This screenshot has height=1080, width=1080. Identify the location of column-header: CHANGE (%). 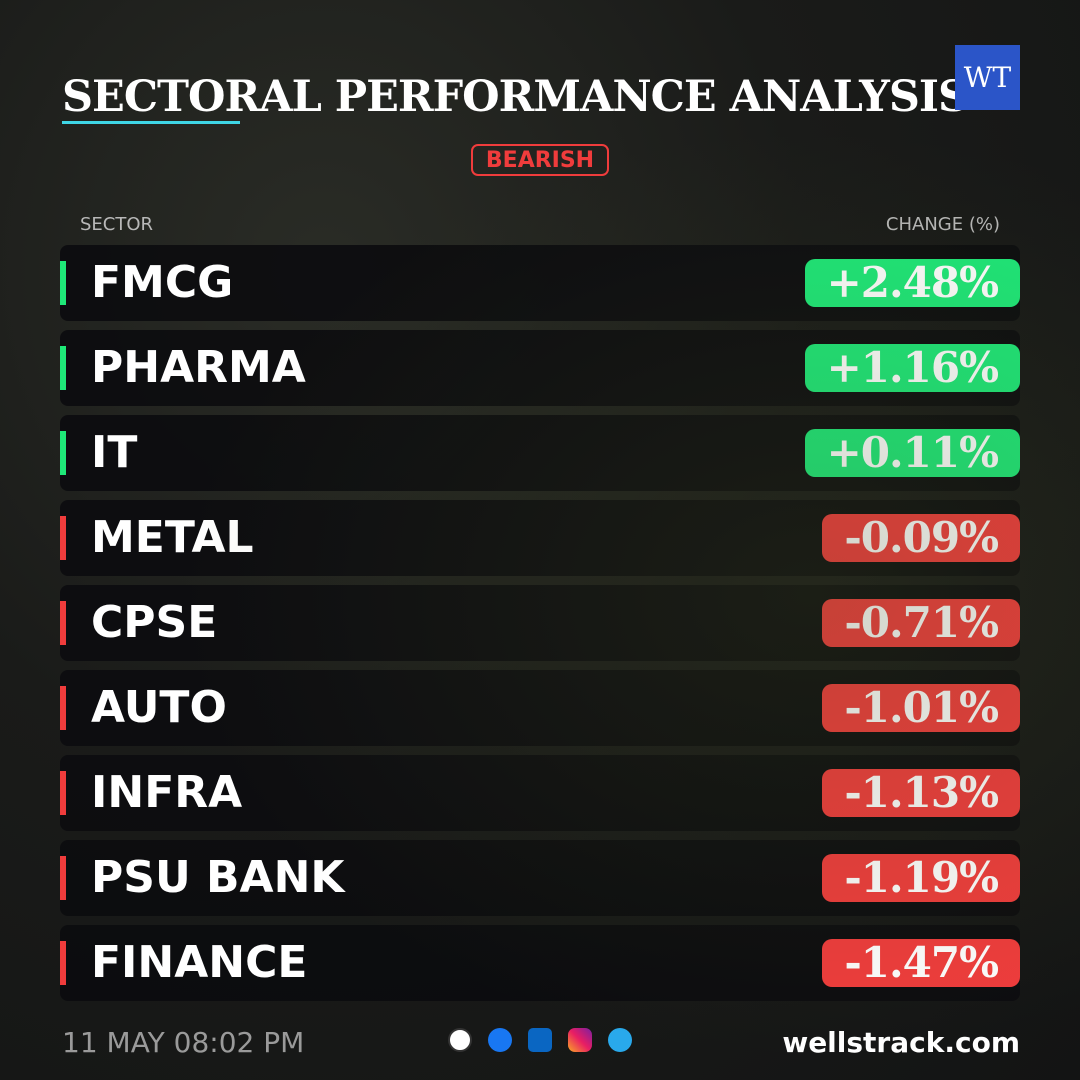
(942, 224).